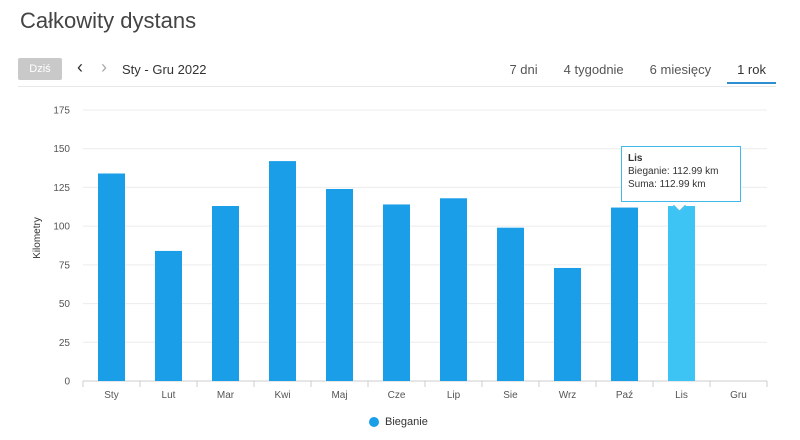 Image resolution: width=800 pixels, height=440 pixels. I want to click on chart-tooltip: Lis Bieganie: 112.99 km Suma: 112.99 km, so click(681, 174).